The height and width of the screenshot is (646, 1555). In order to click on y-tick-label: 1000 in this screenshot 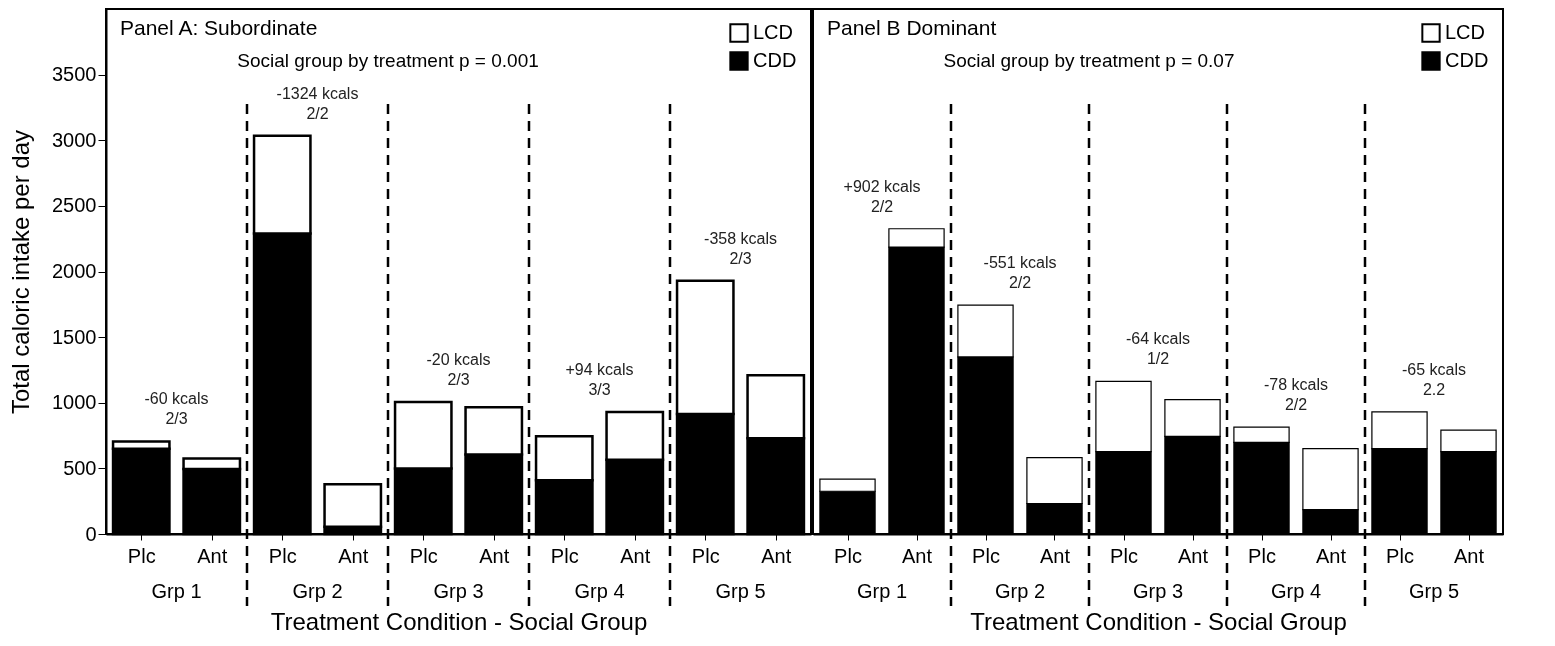, I will do `click(74, 402)`.